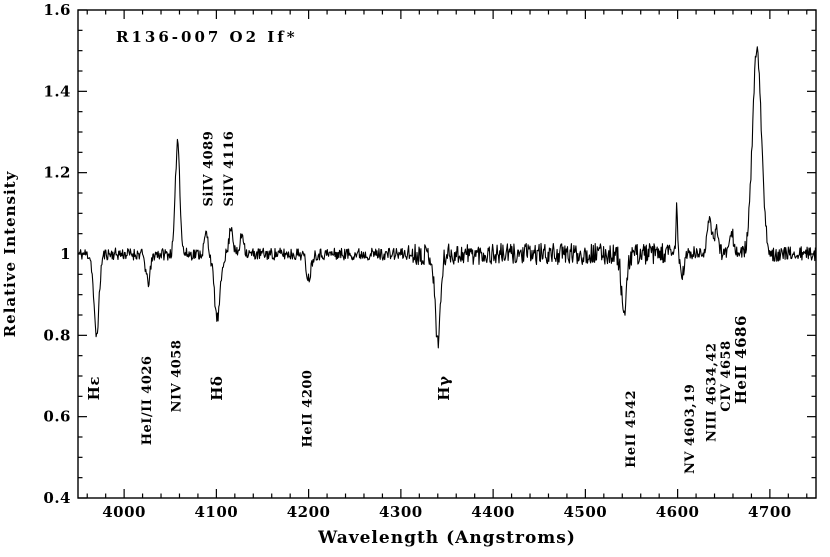  I want to click on x-tick-label: 4100, so click(217, 512).